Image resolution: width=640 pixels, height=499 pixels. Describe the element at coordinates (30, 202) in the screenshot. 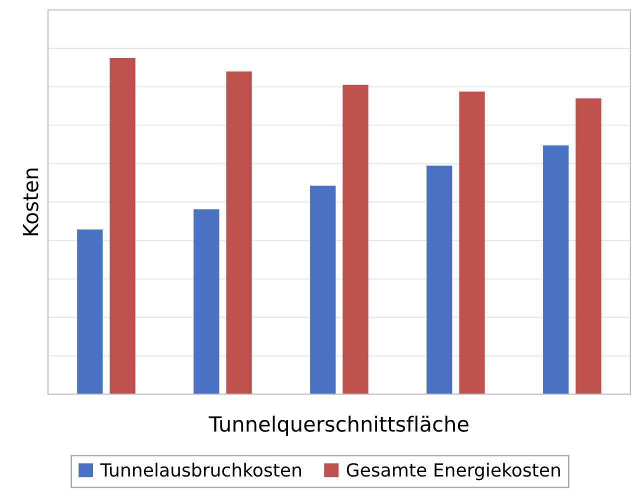

I see `y-axis-title: Kosten` at that location.